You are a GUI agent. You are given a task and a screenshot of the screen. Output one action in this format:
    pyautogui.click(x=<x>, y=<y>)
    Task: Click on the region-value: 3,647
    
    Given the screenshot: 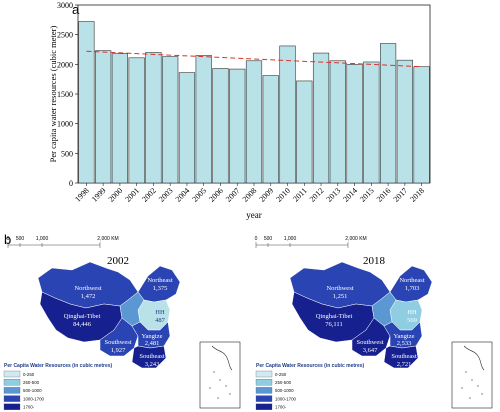 What is the action you would take?
    pyautogui.click(x=370, y=350)
    